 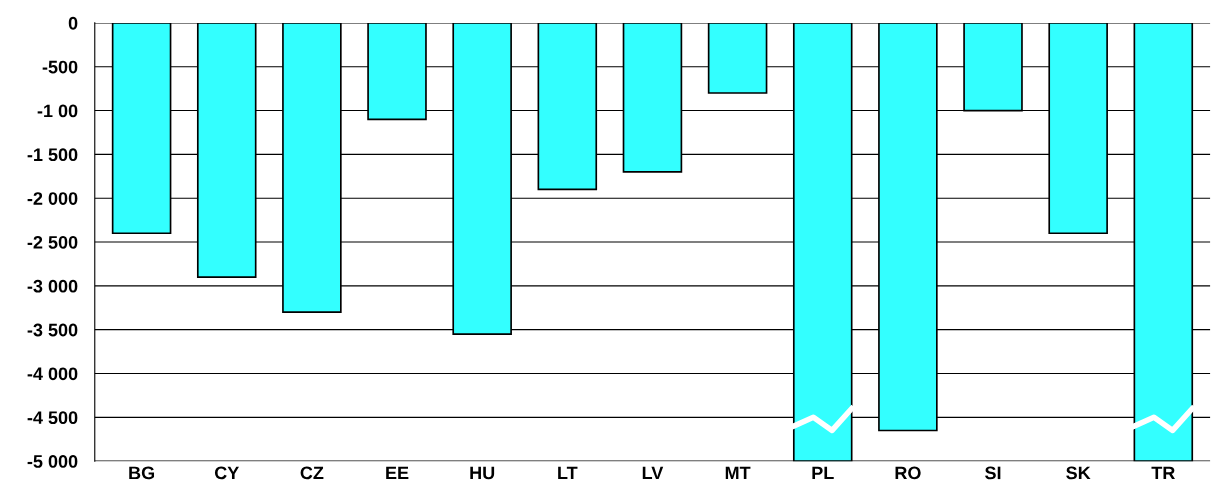 I want to click on y-tick-label: 0, so click(x=73, y=23).